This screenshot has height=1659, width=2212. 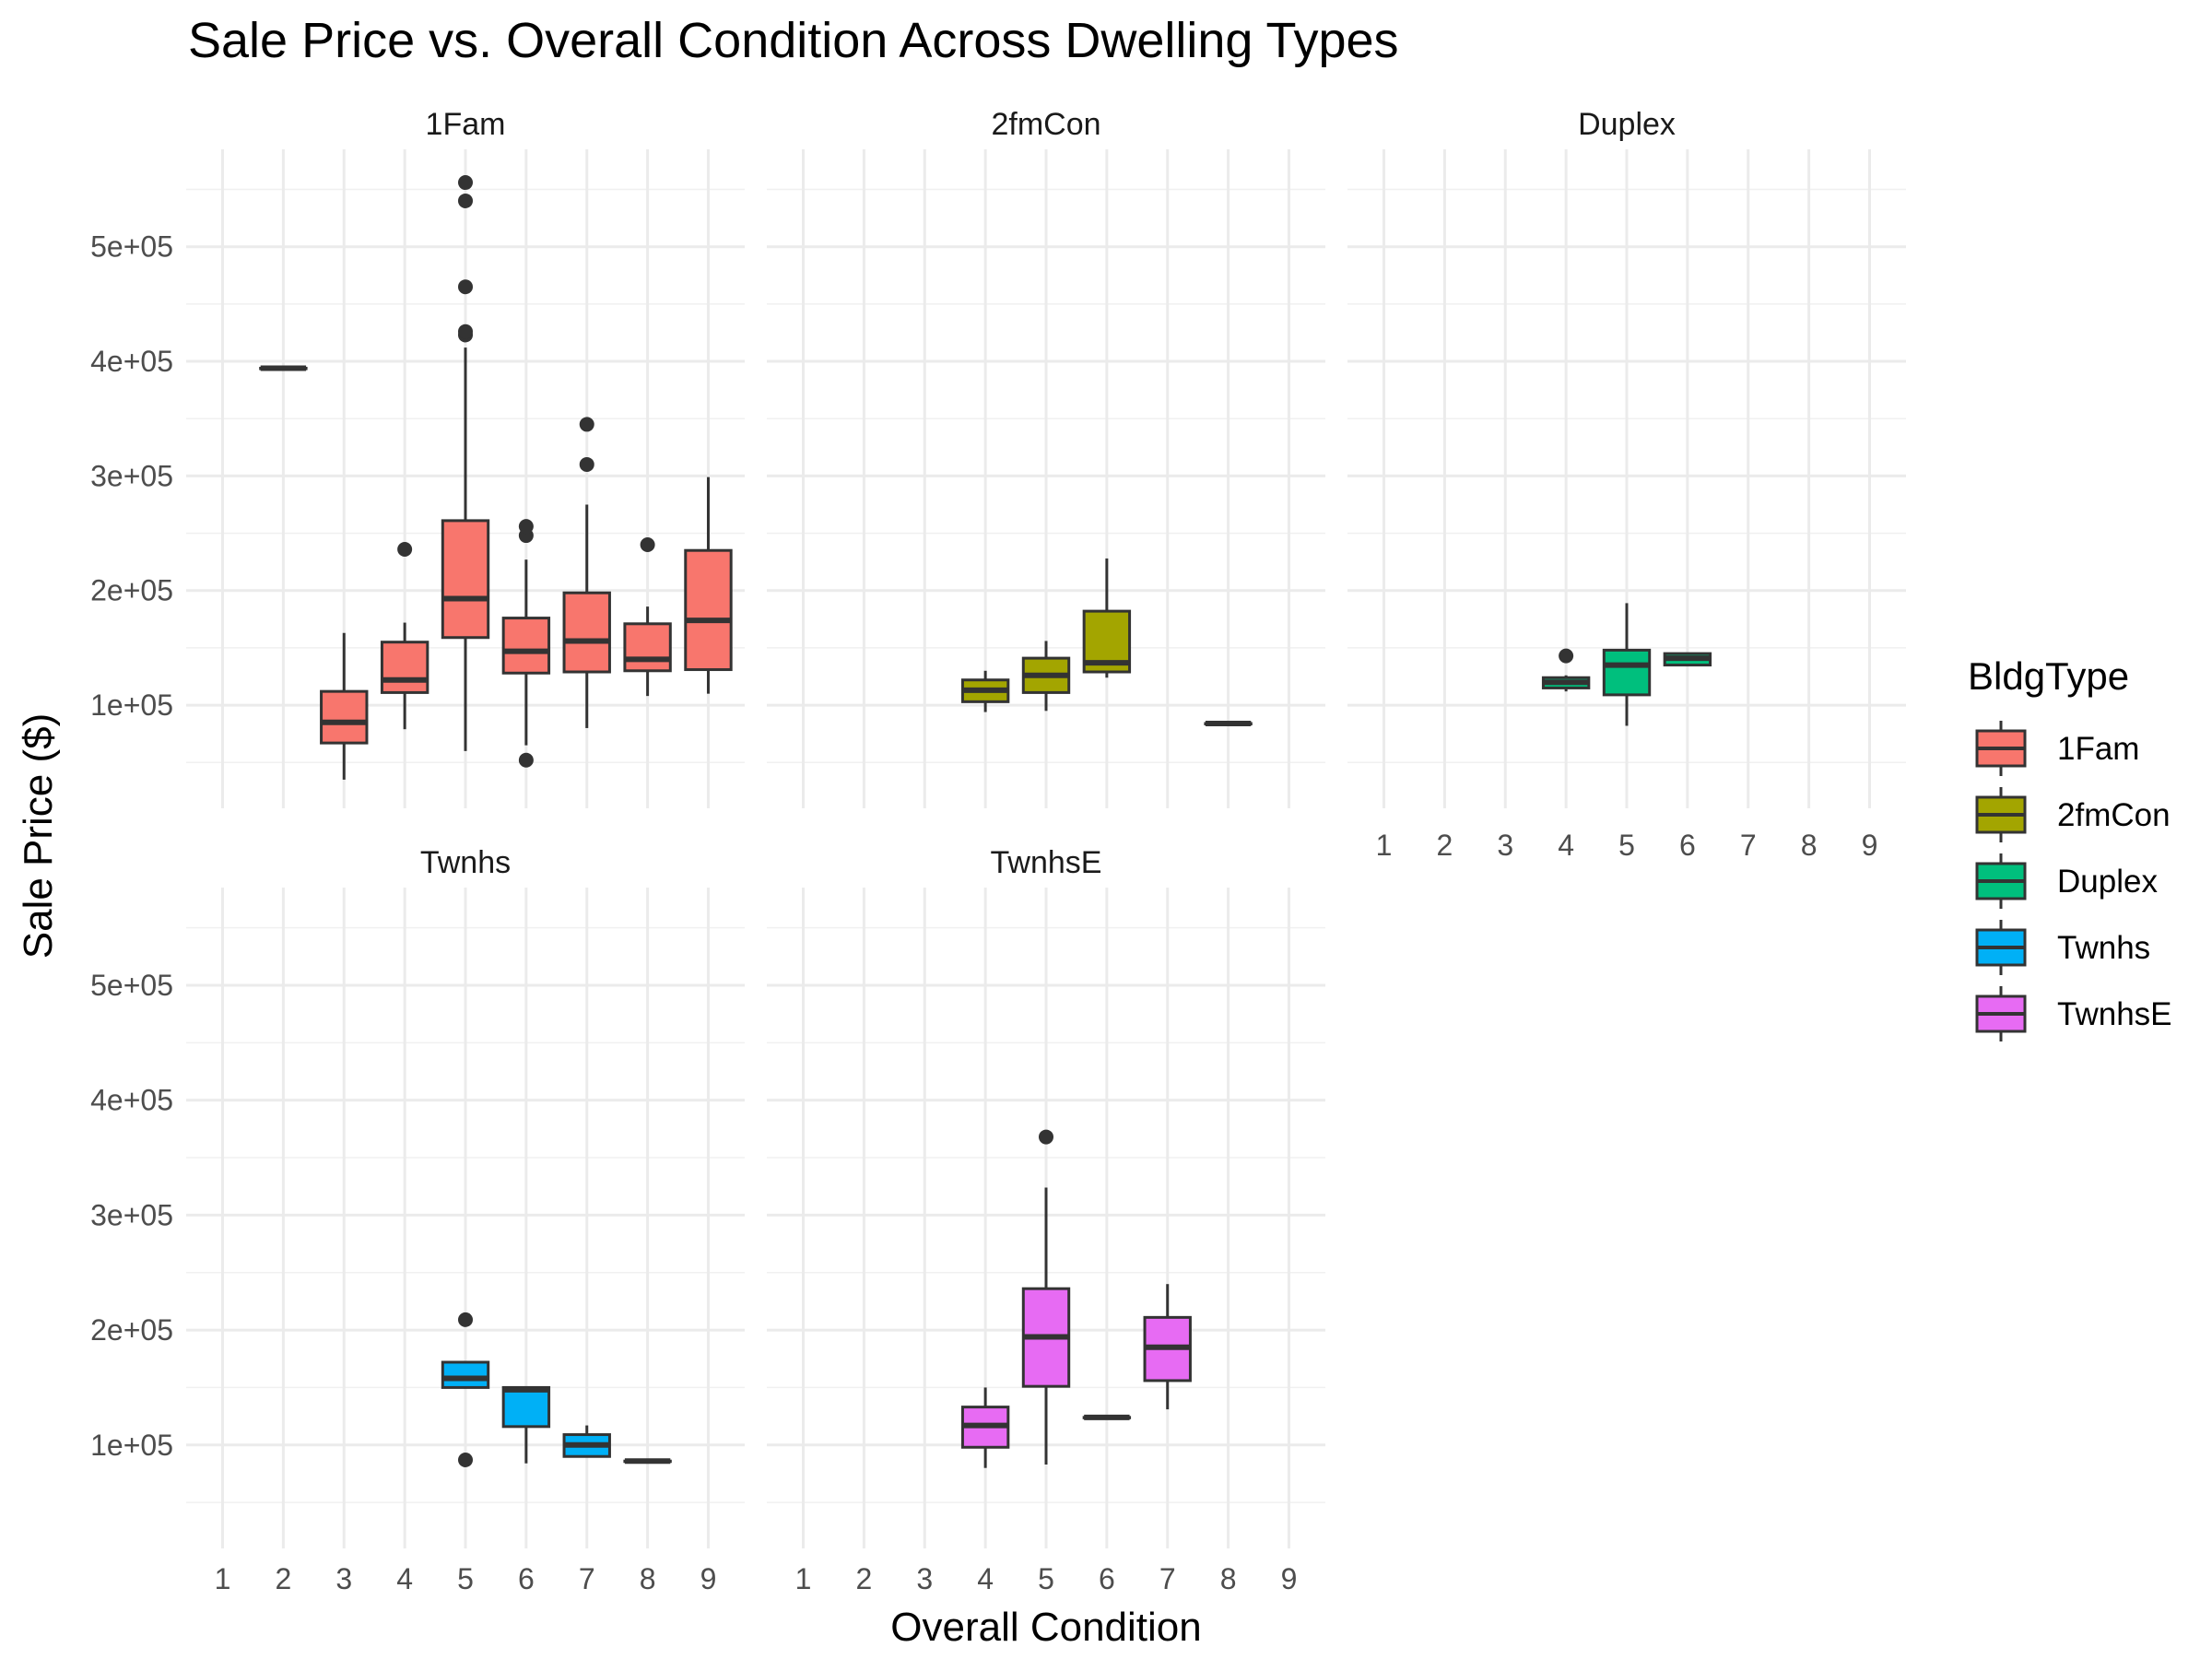 I want to click on facet-label-twnhs: Twnhs, so click(x=465, y=862).